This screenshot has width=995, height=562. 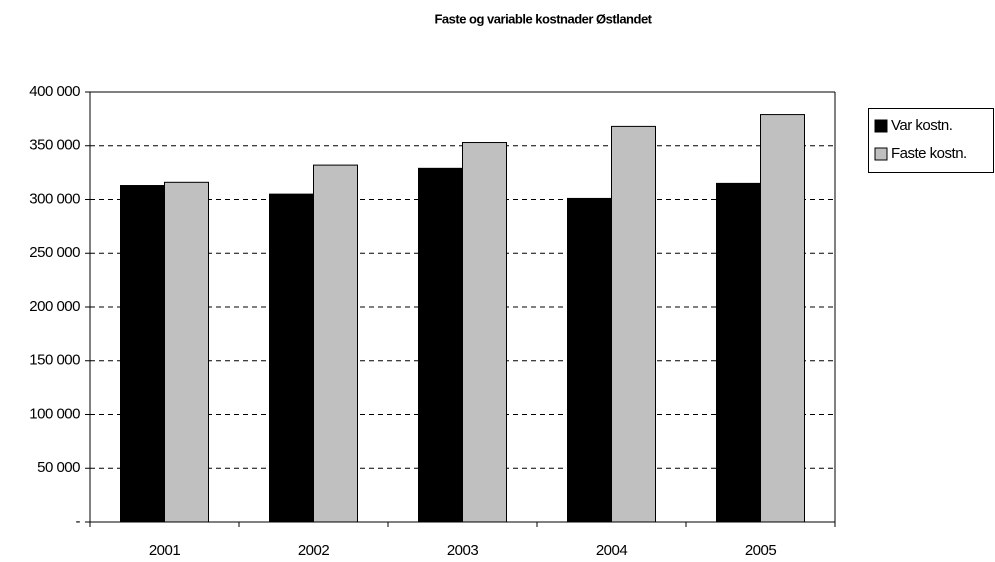 What do you see at coordinates (761, 550) in the screenshot?
I see `x-tick-label: 2005` at bounding box center [761, 550].